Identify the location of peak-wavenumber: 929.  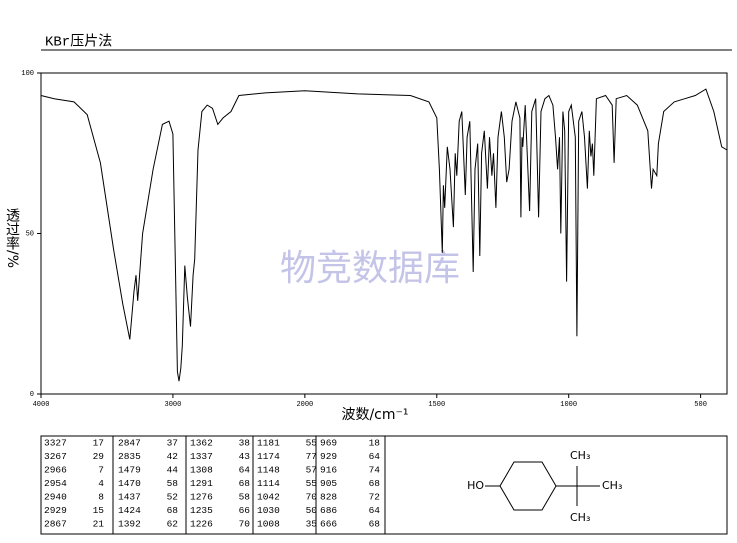
(328, 456).